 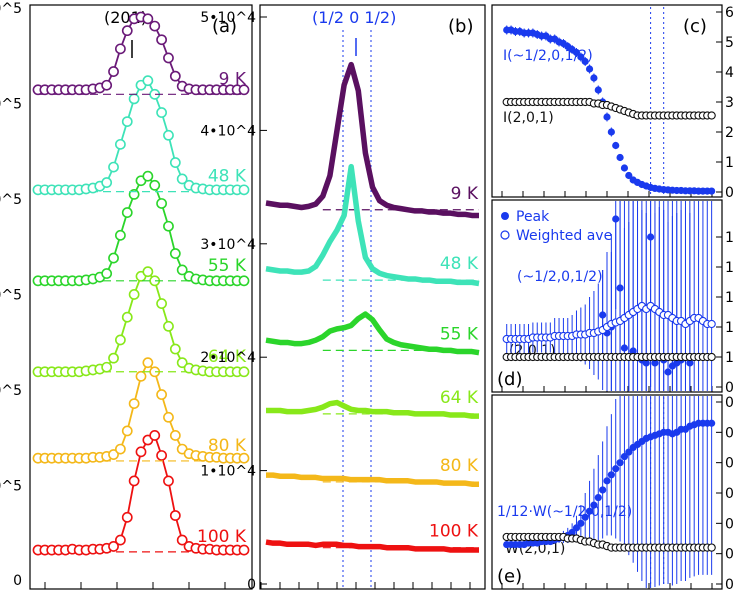 What do you see at coordinates (564, 236) in the screenshot?
I see `legend-wave-label: Weighted ave` at bounding box center [564, 236].